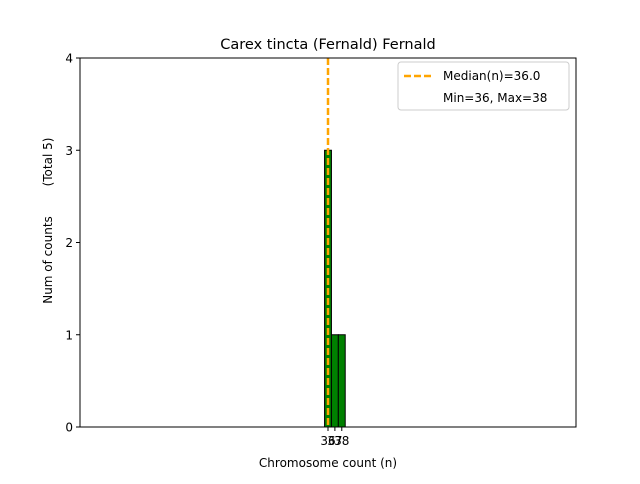 This screenshot has height=484, width=640. I want to click on y-axis-label: Num of counts, so click(48, 260).